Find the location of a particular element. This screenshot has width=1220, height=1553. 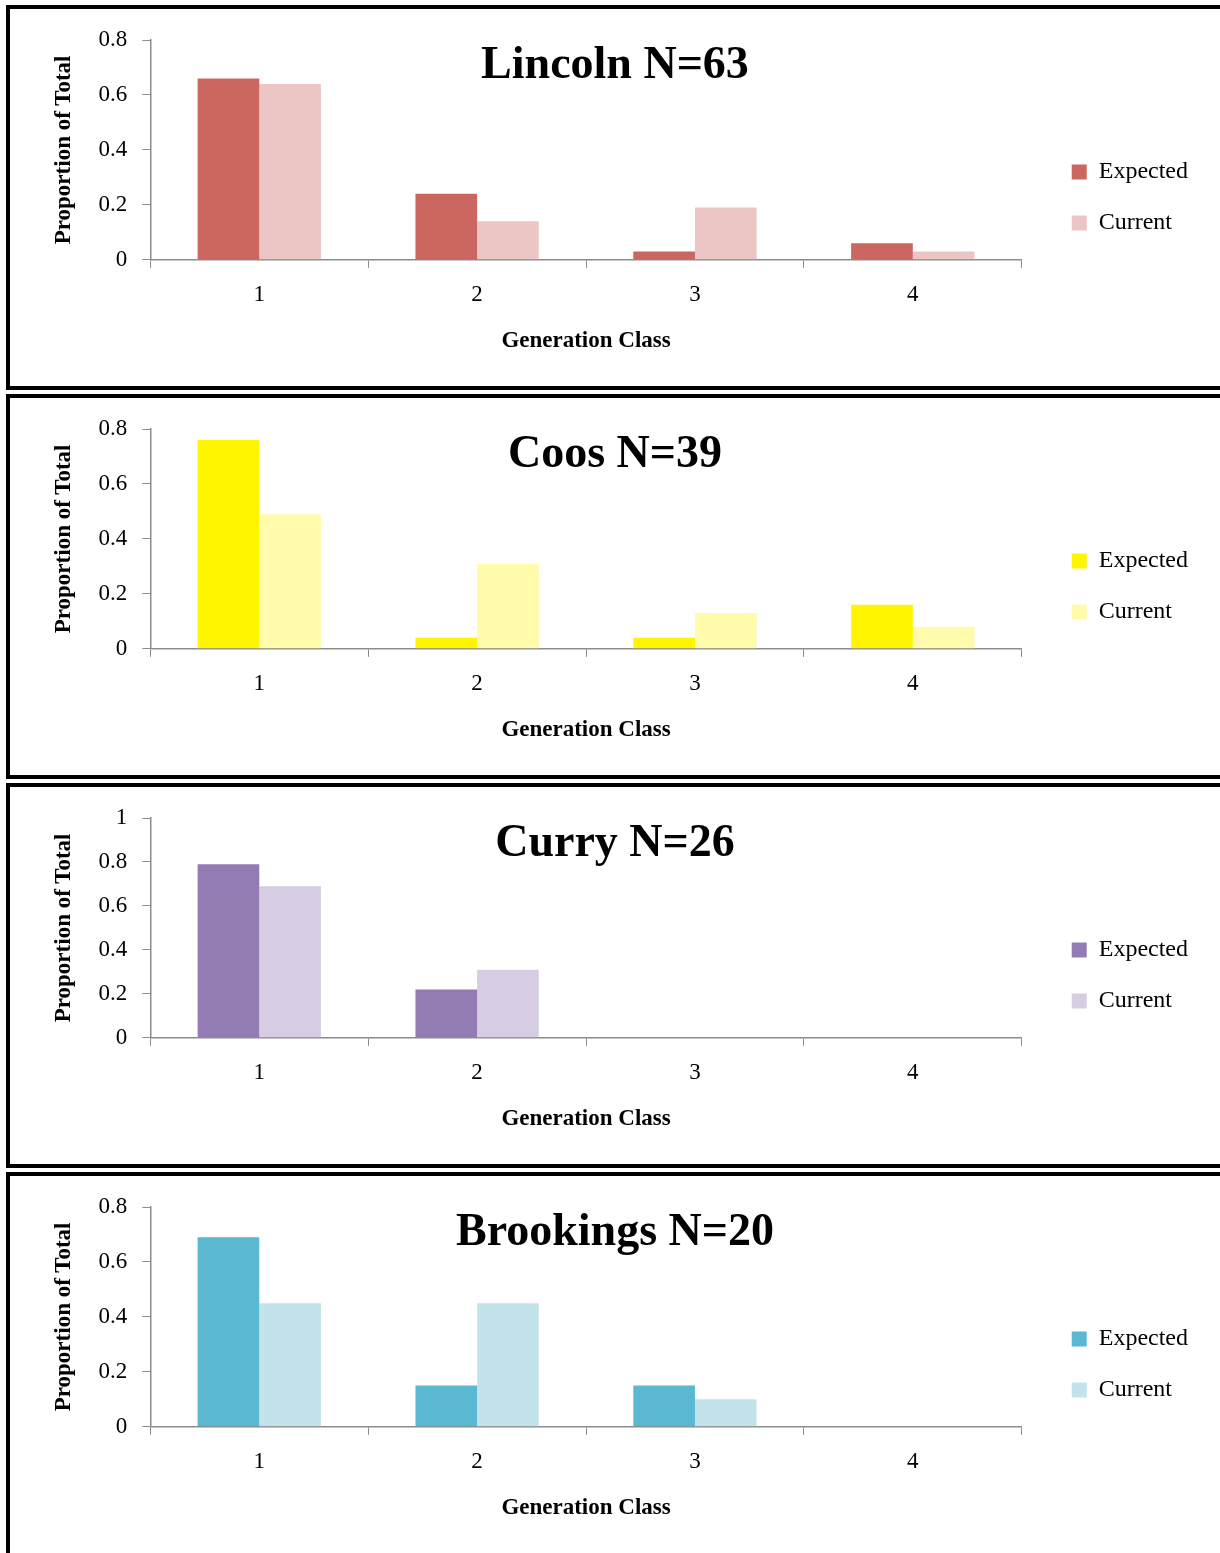

y-tick-label: 1 is located at coordinates (121, 817).